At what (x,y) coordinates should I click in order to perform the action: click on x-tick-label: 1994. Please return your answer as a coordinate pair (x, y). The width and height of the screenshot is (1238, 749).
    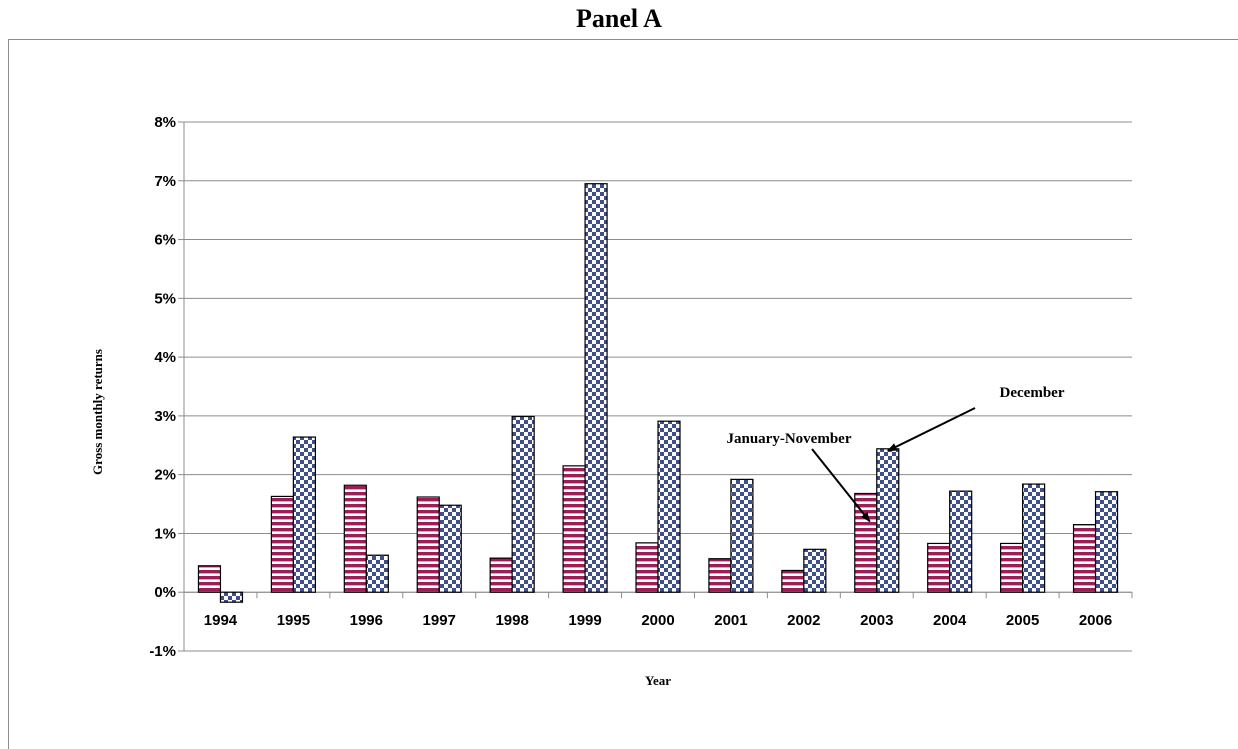
    Looking at the image, I should click on (221, 620).